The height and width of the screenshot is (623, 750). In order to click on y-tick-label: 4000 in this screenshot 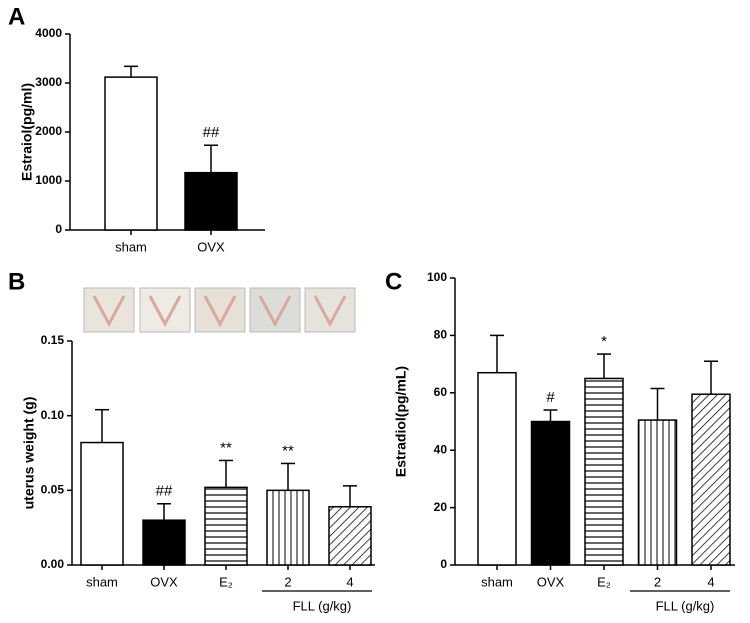, I will do `click(48, 33)`.